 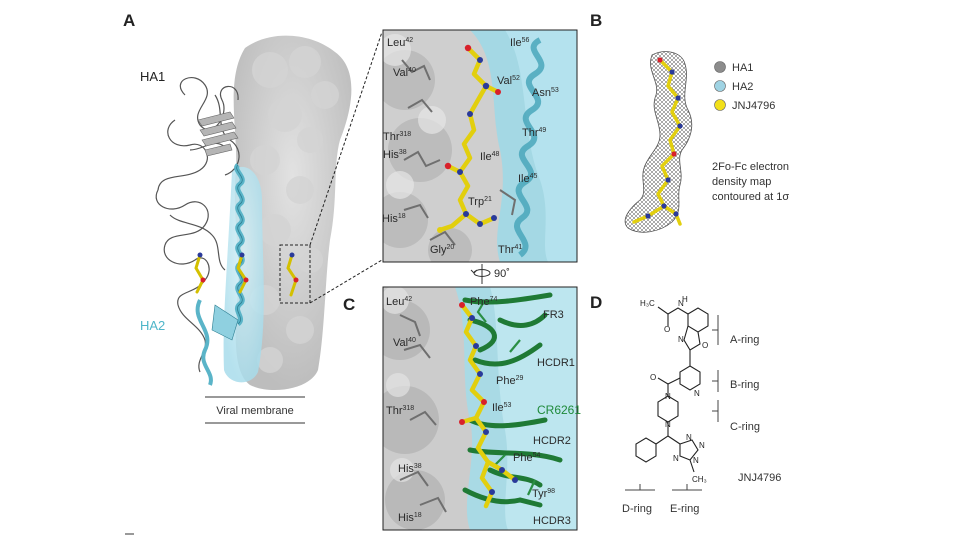 What do you see at coordinates (346, 281) in the screenshot?
I see `zoom-line-bottom` at bounding box center [346, 281].